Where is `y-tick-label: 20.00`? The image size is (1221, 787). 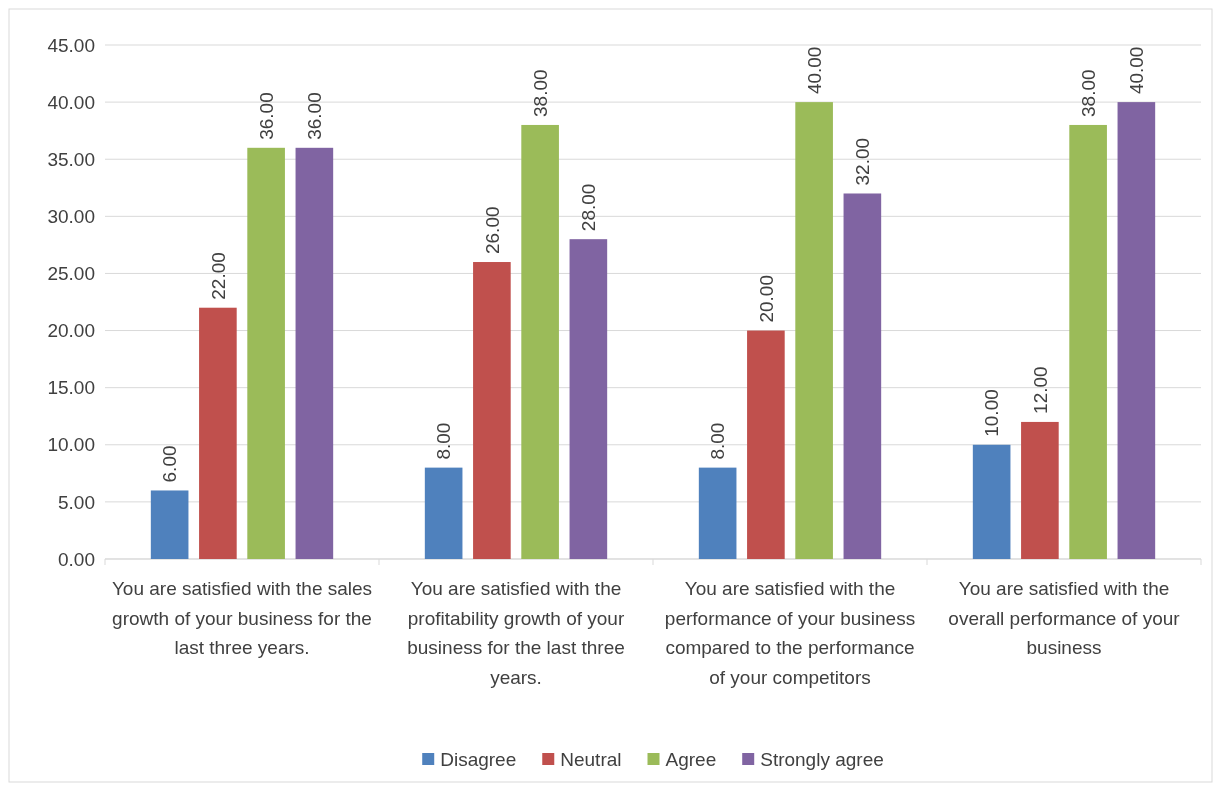 y-tick-label: 20.00 is located at coordinates (71, 331).